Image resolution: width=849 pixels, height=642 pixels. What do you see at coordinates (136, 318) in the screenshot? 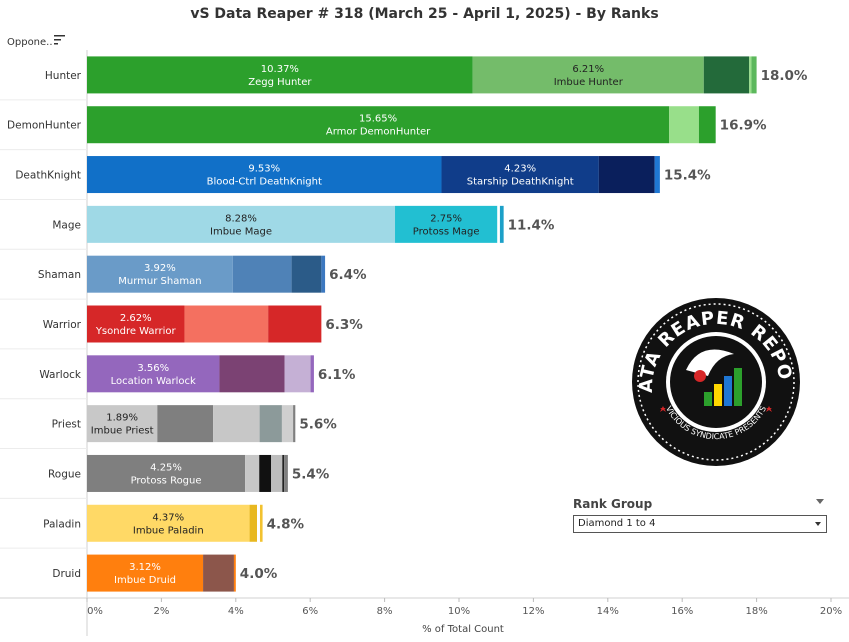
I see `segment-value-label: 2.62%` at bounding box center [136, 318].